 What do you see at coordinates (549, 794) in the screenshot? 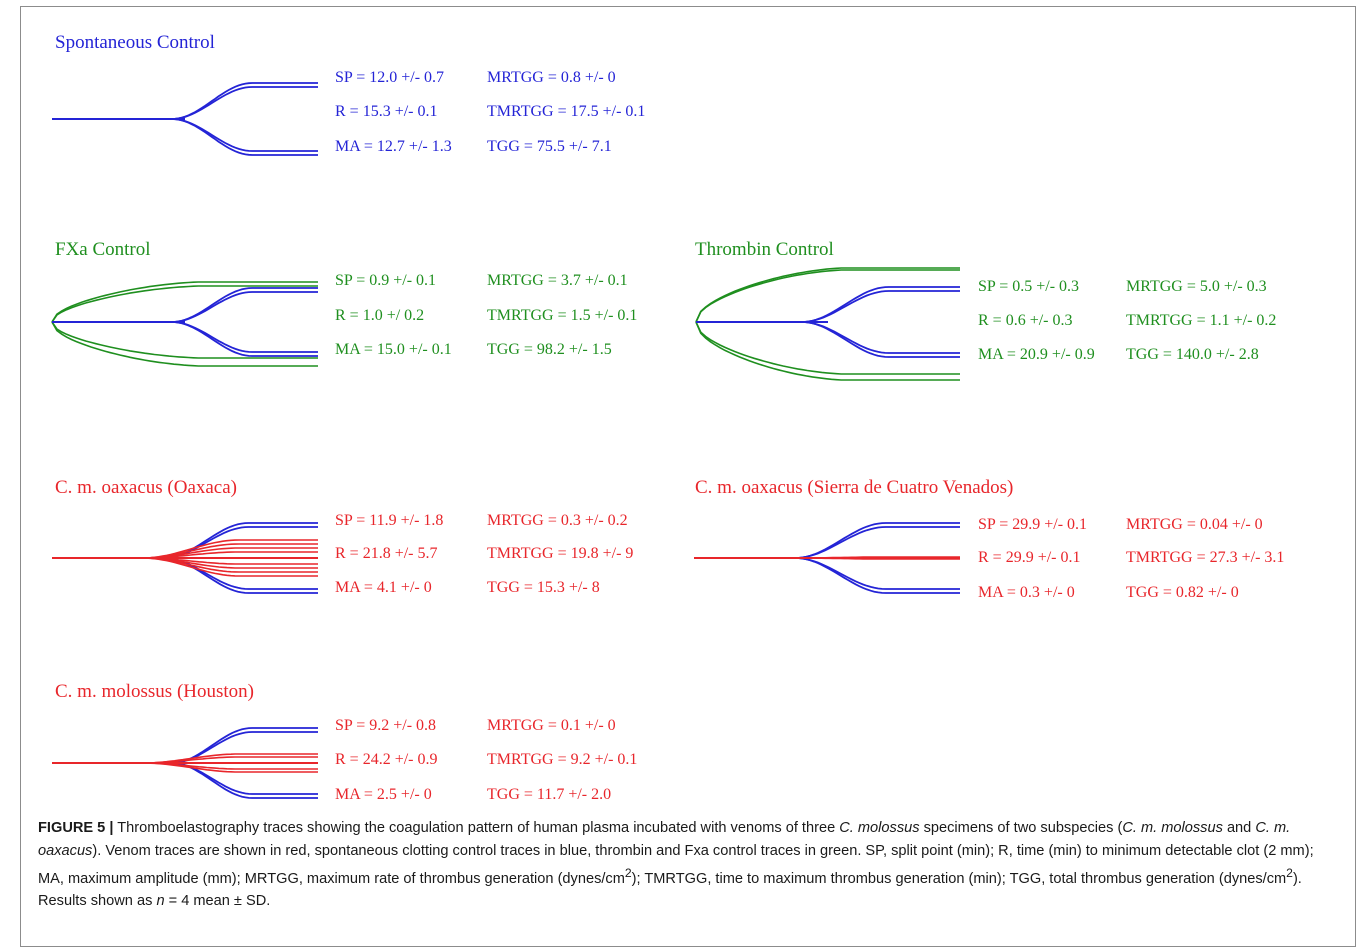
I see `houston-stat-r2-c1: TGG = 11.7 +/- 2.0` at bounding box center [549, 794].